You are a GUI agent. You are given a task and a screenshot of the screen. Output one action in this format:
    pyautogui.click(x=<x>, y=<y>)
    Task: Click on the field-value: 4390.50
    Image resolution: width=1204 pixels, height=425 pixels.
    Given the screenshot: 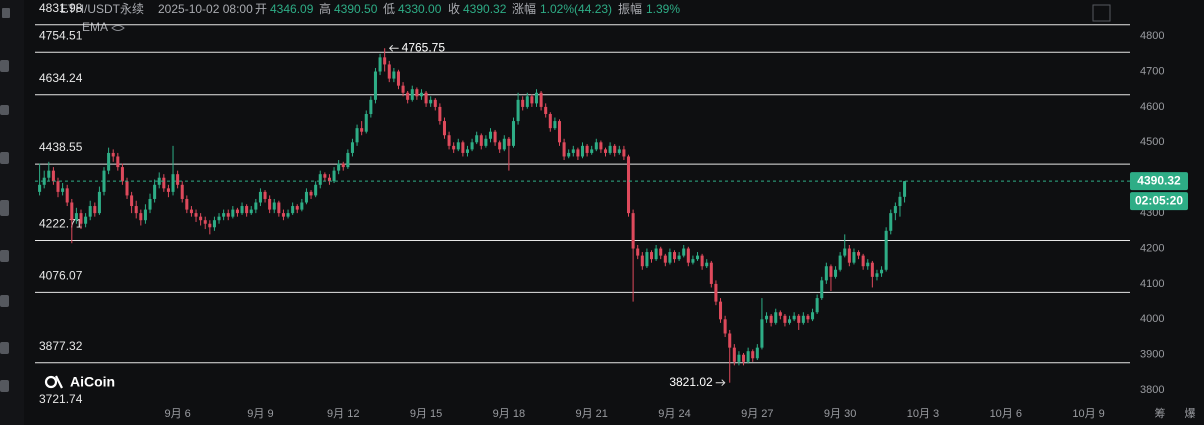 What is the action you would take?
    pyautogui.click(x=356, y=9)
    